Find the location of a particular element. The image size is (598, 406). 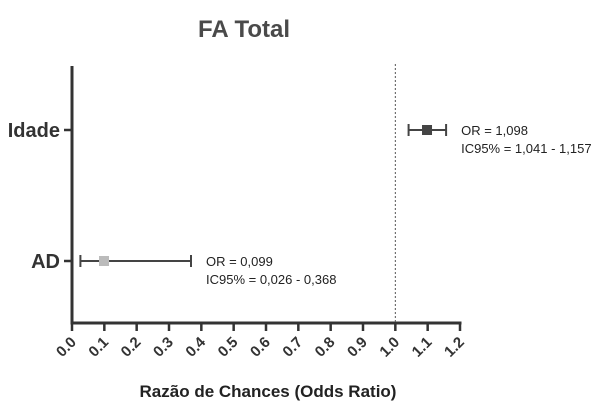

x-tick-label: 0.2 is located at coordinates (131, 347).